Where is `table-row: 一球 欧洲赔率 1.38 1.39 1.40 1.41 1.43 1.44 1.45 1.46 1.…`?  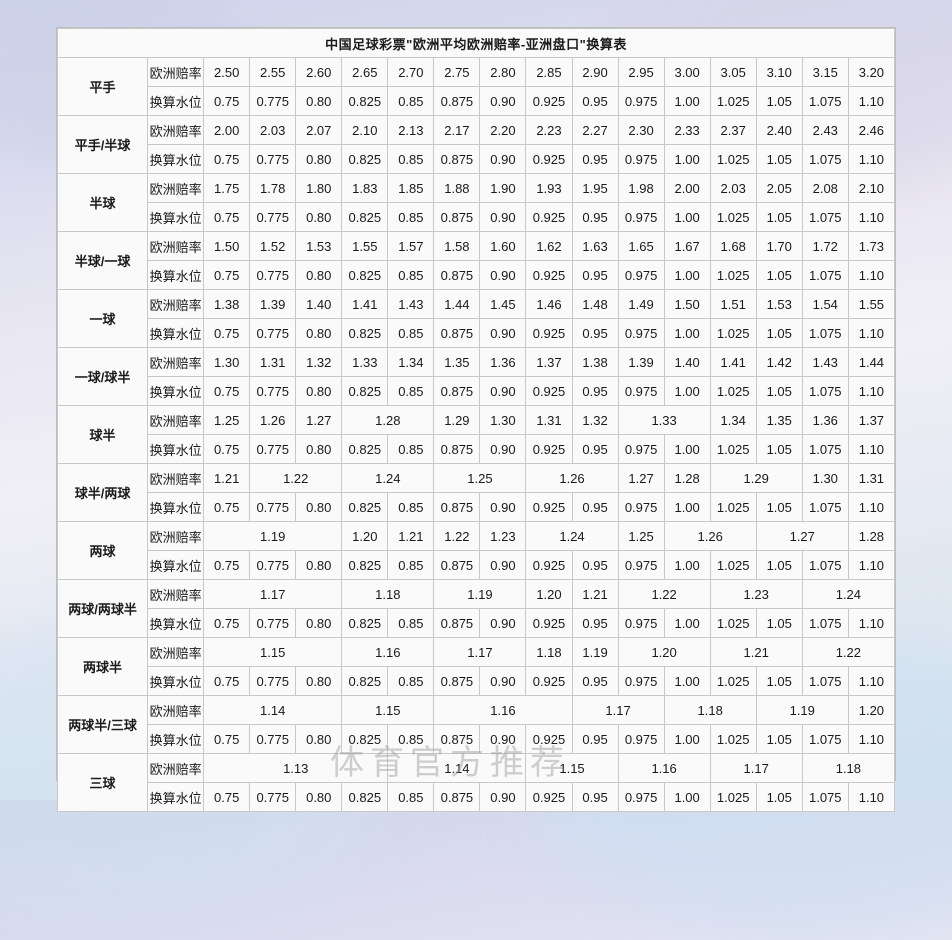 table-row: 一球 欧洲赔率 1.38 1.39 1.40 1.41 1.43 1.44 1.45 1.46 1.… is located at coordinates (476, 318).